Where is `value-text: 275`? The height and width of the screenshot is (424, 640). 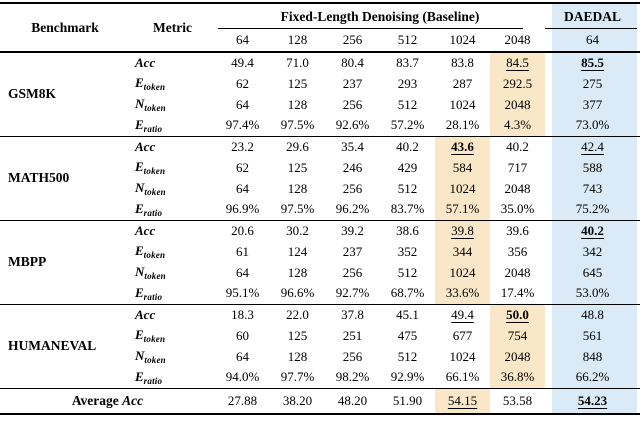
value-text: 275 is located at coordinates (592, 83).